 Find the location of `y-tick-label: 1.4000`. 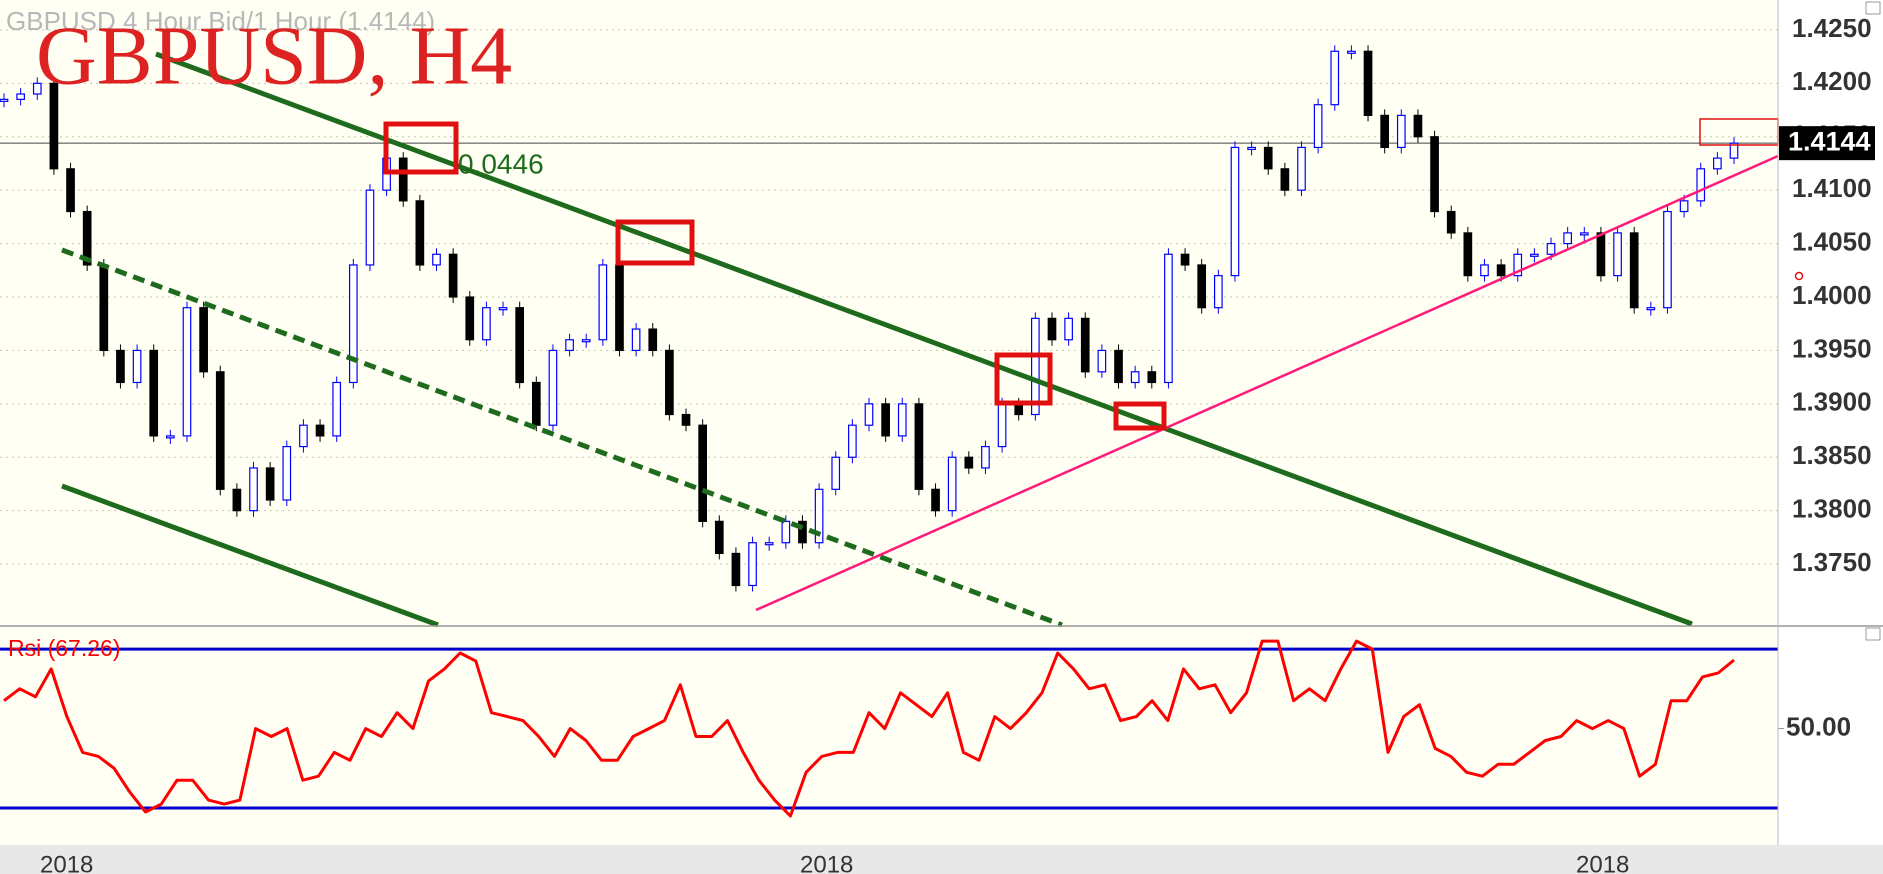

y-tick-label: 1.4000 is located at coordinates (1832, 295).